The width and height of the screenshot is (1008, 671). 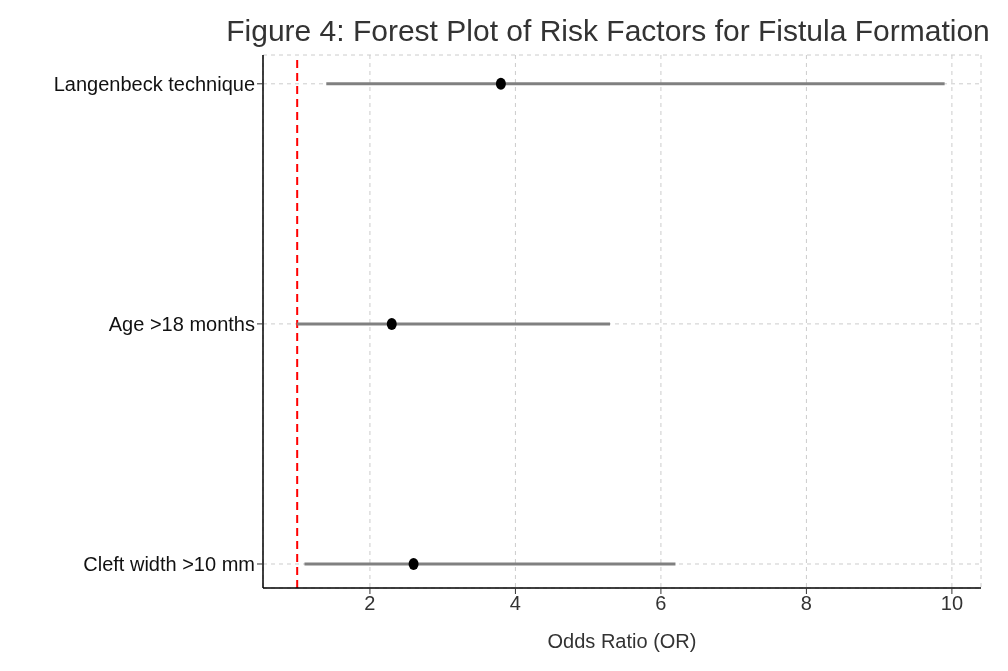 What do you see at coordinates (661, 603) in the screenshot?
I see `x-tick-label: 6` at bounding box center [661, 603].